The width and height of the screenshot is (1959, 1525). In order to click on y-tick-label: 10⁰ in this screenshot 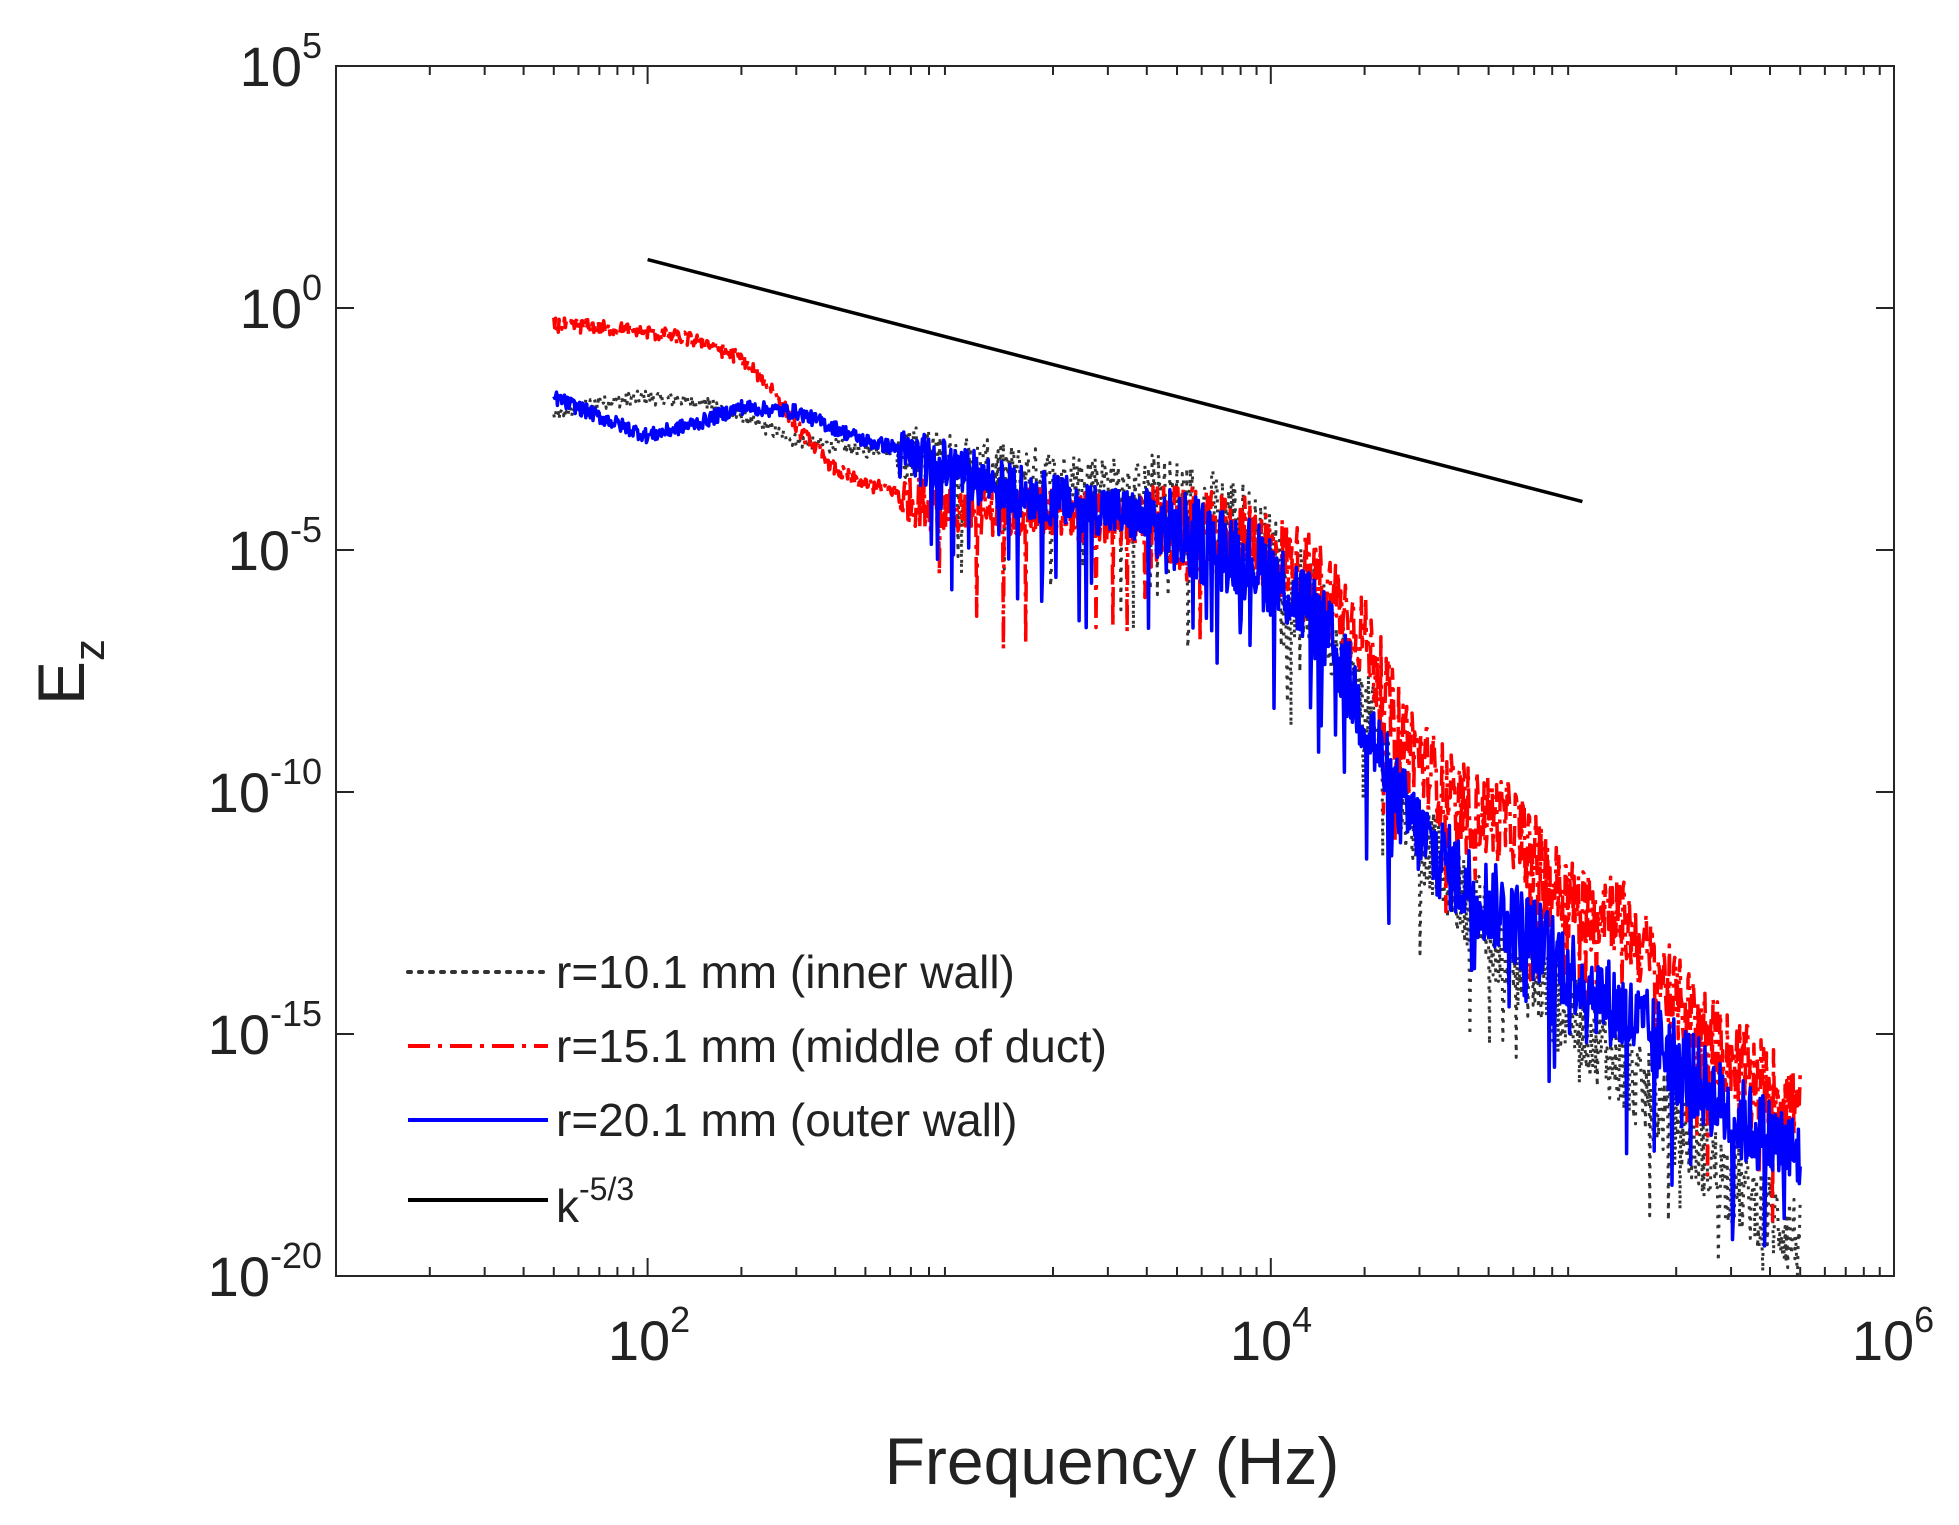, I will do `click(281, 303)`.